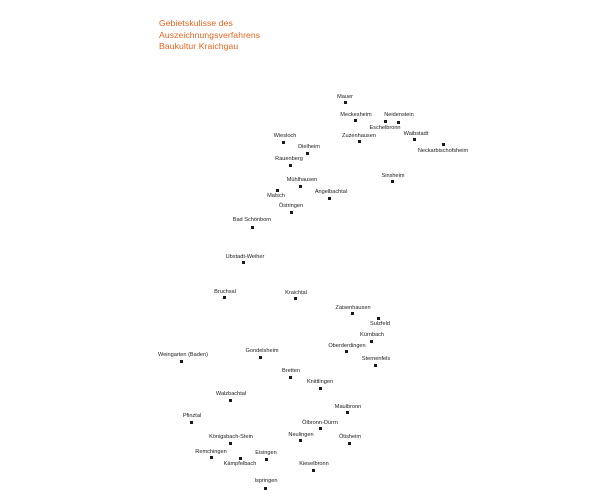 This screenshot has width=600, height=500. I want to click on place-label: Ubstadt-Weiher, so click(245, 257).